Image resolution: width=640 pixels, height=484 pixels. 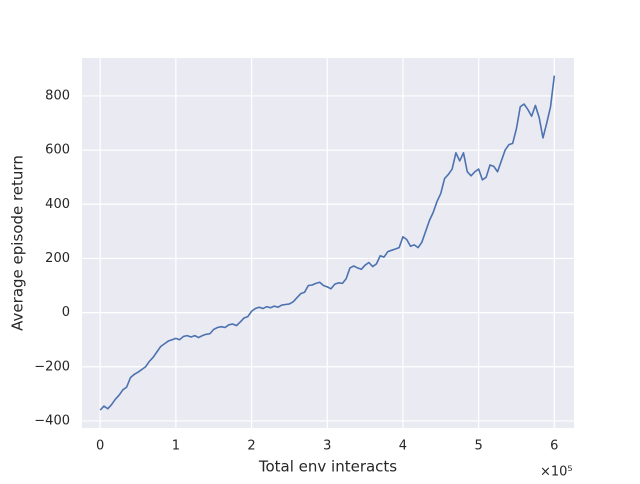 I want to click on x-offset-label: ×10⁵, so click(x=556, y=472).